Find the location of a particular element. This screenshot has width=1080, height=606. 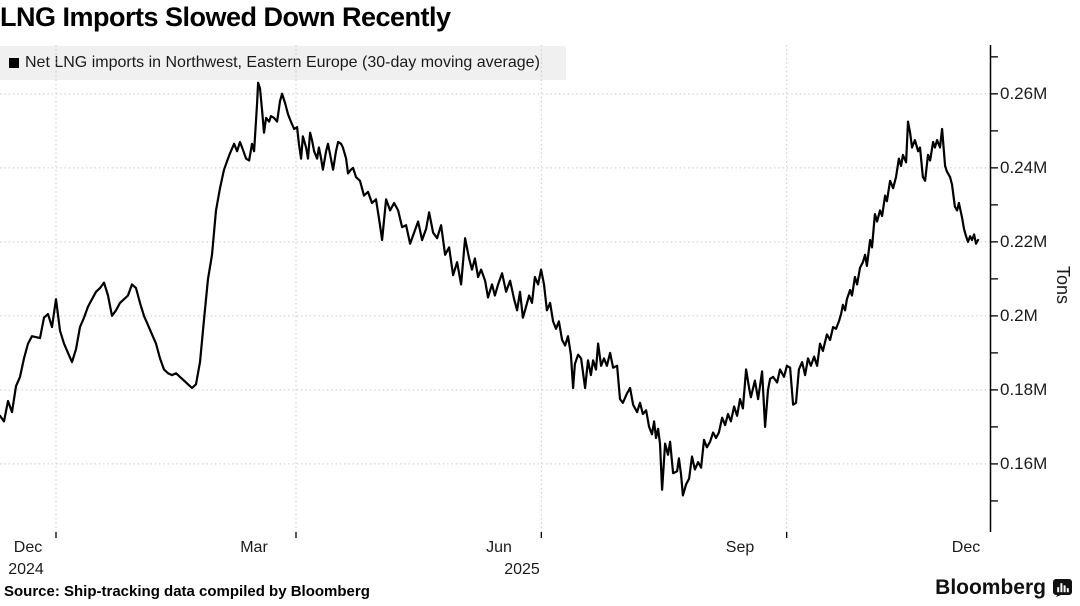

y-tick-label: 0.26M is located at coordinates (1024, 93).